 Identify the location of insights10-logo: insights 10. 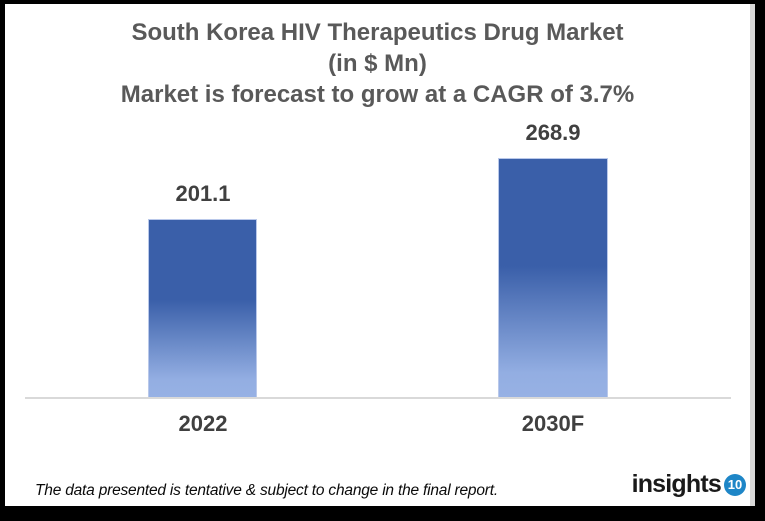
(689, 484).